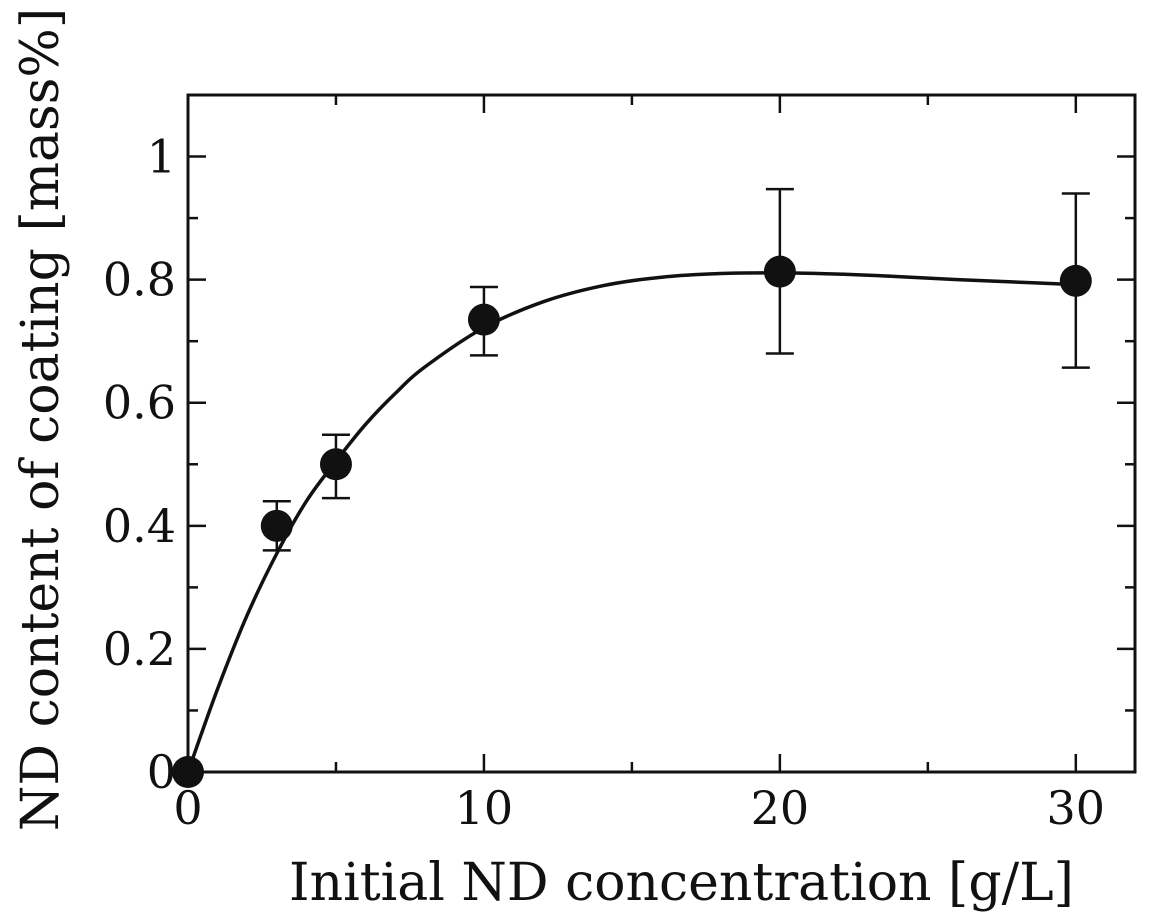 The image size is (1153, 920). What do you see at coordinates (139, 526) in the screenshot?
I see `y-tick-label: 0.4` at bounding box center [139, 526].